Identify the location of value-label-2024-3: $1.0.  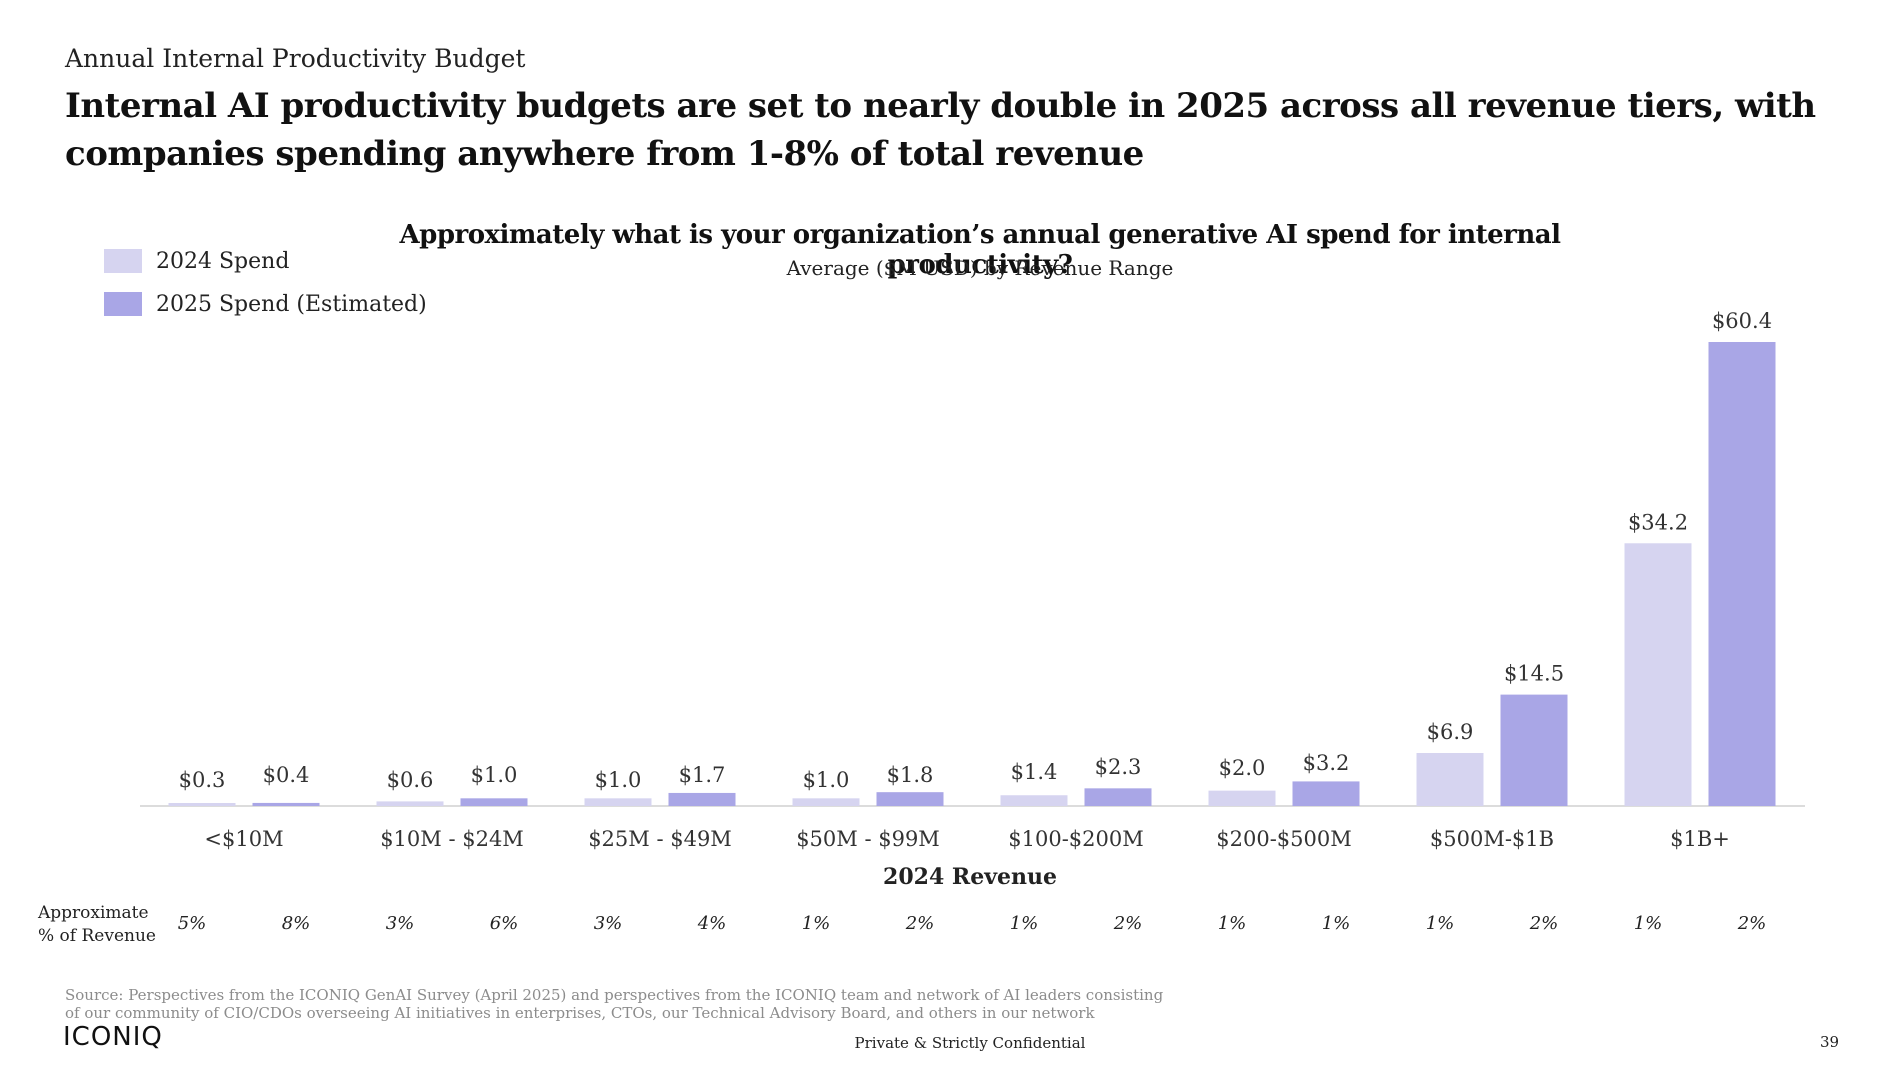
(826, 780).